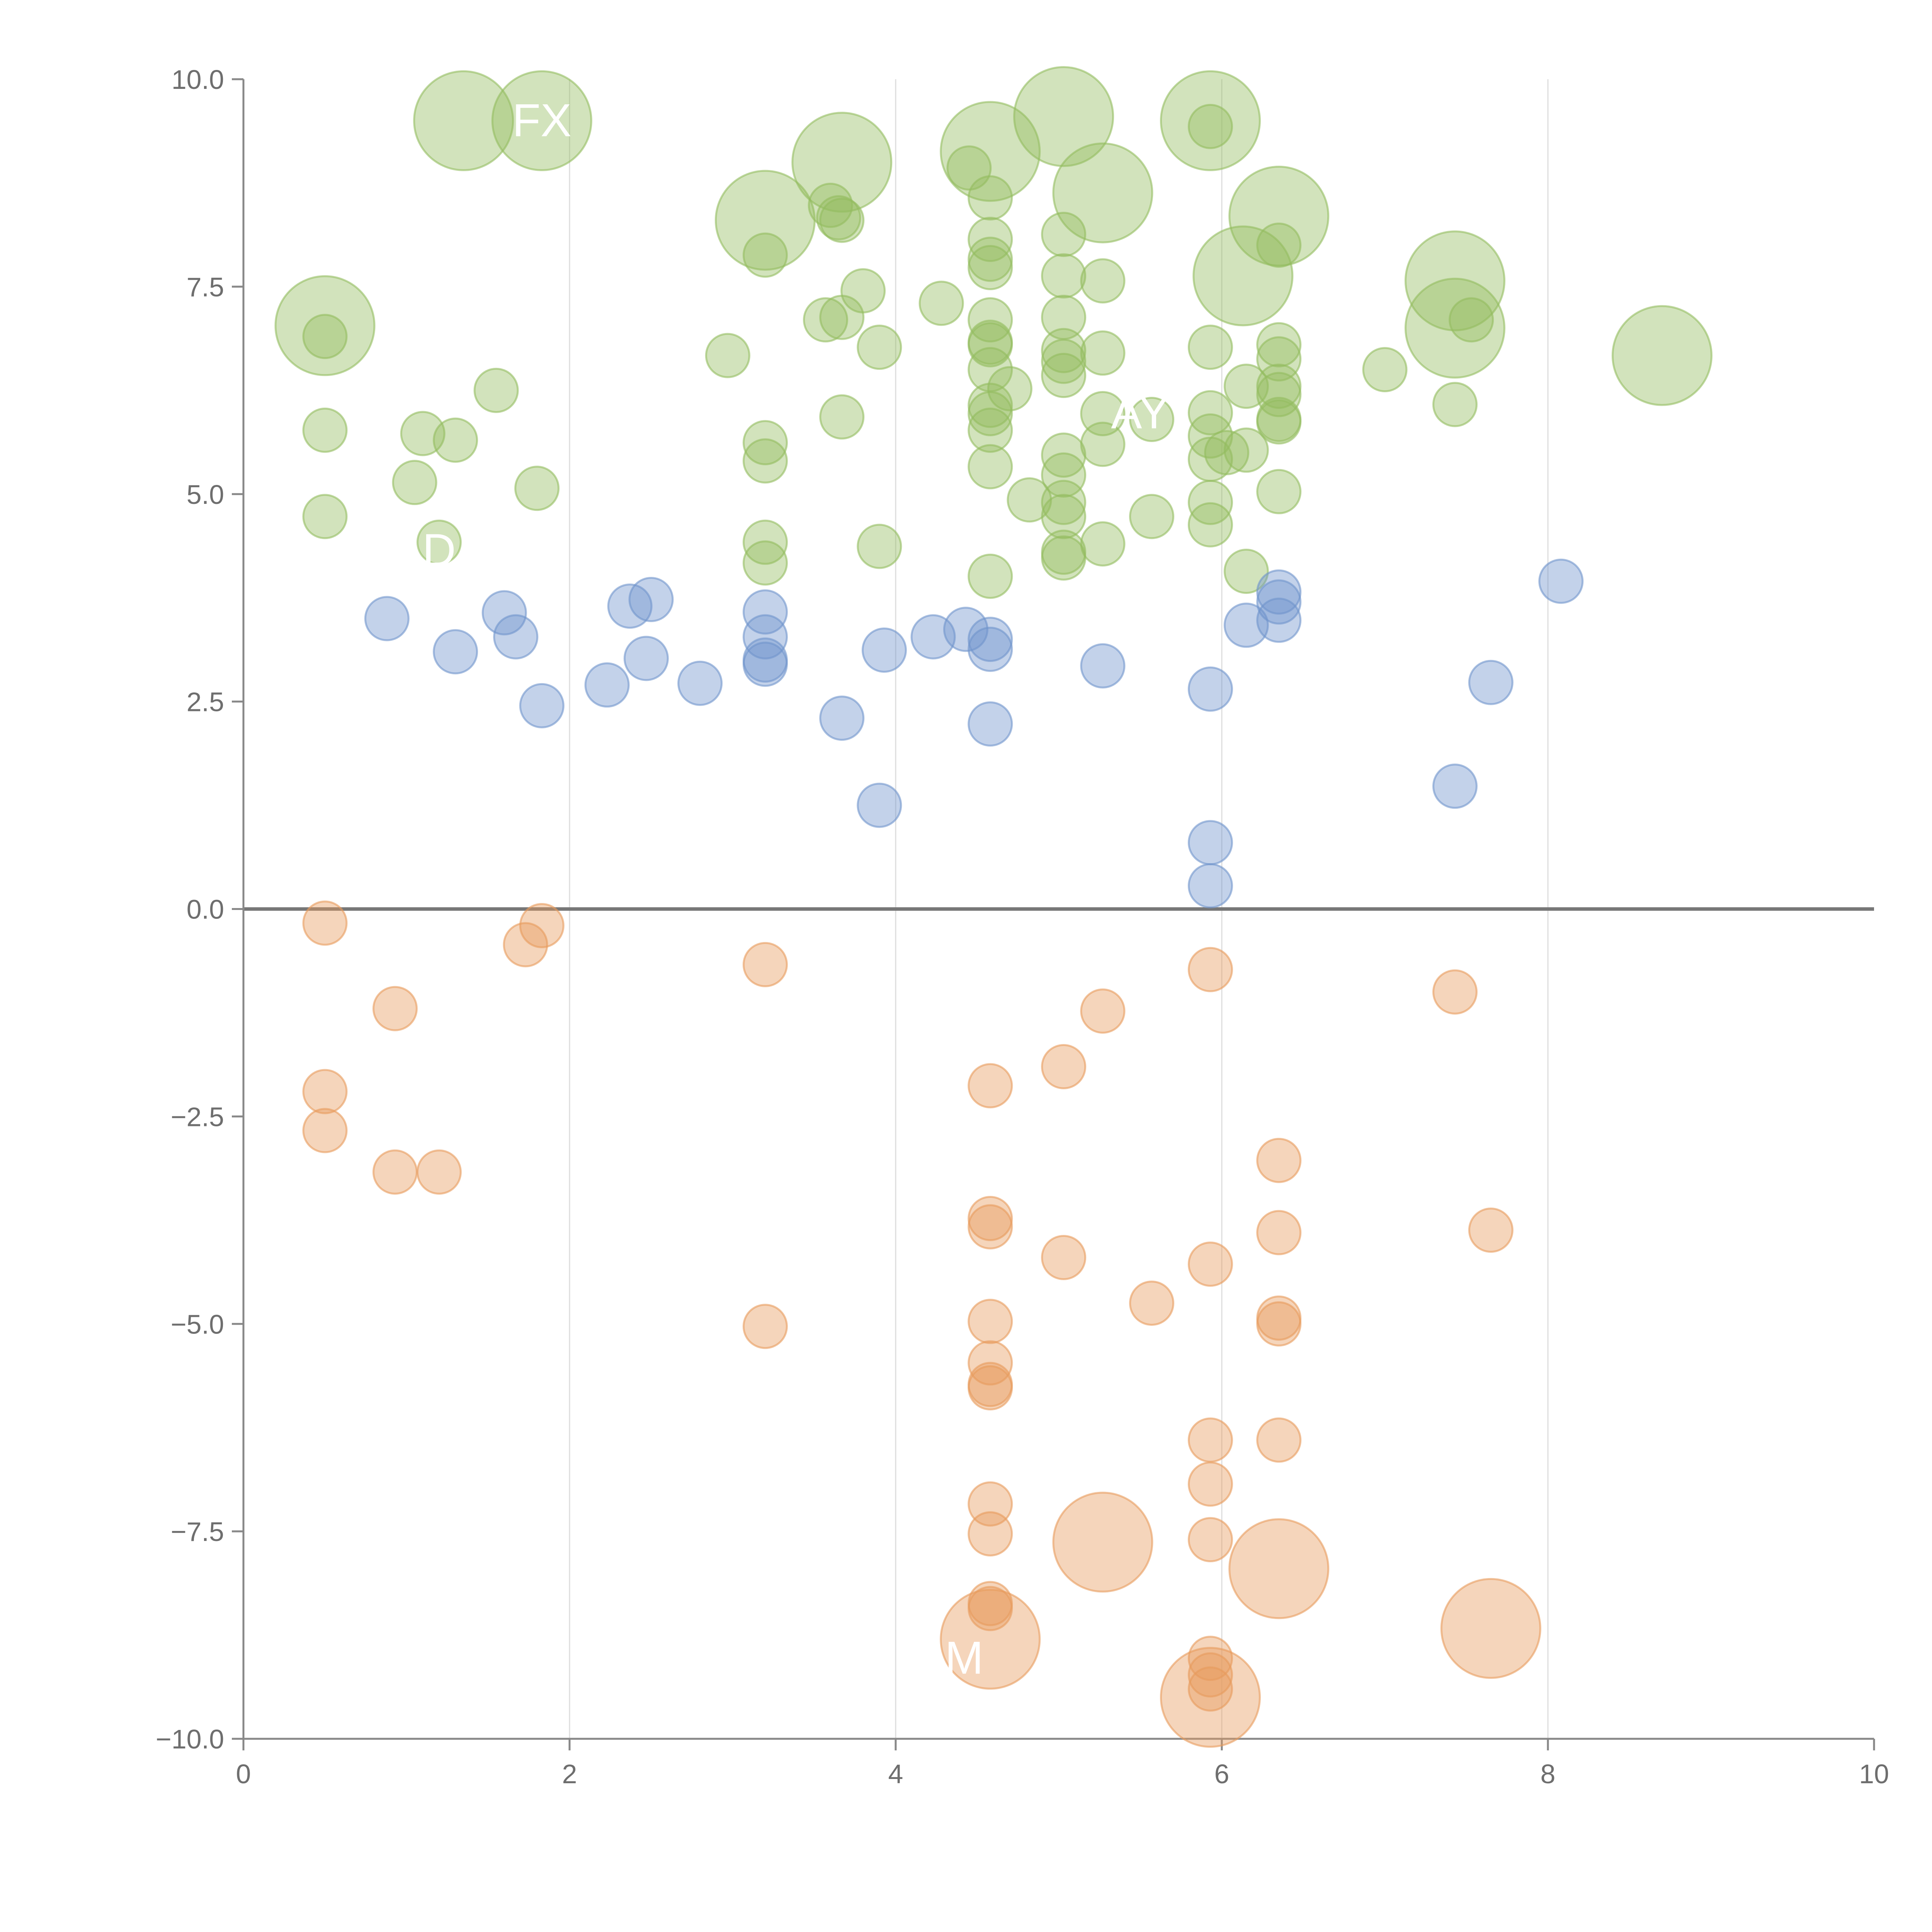 The image size is (1932, 1932). What do you see at coordinates (1874, 1774) in the screenshot?
I see `x-tick-label: 10` at bounding box center [1874, 1774].